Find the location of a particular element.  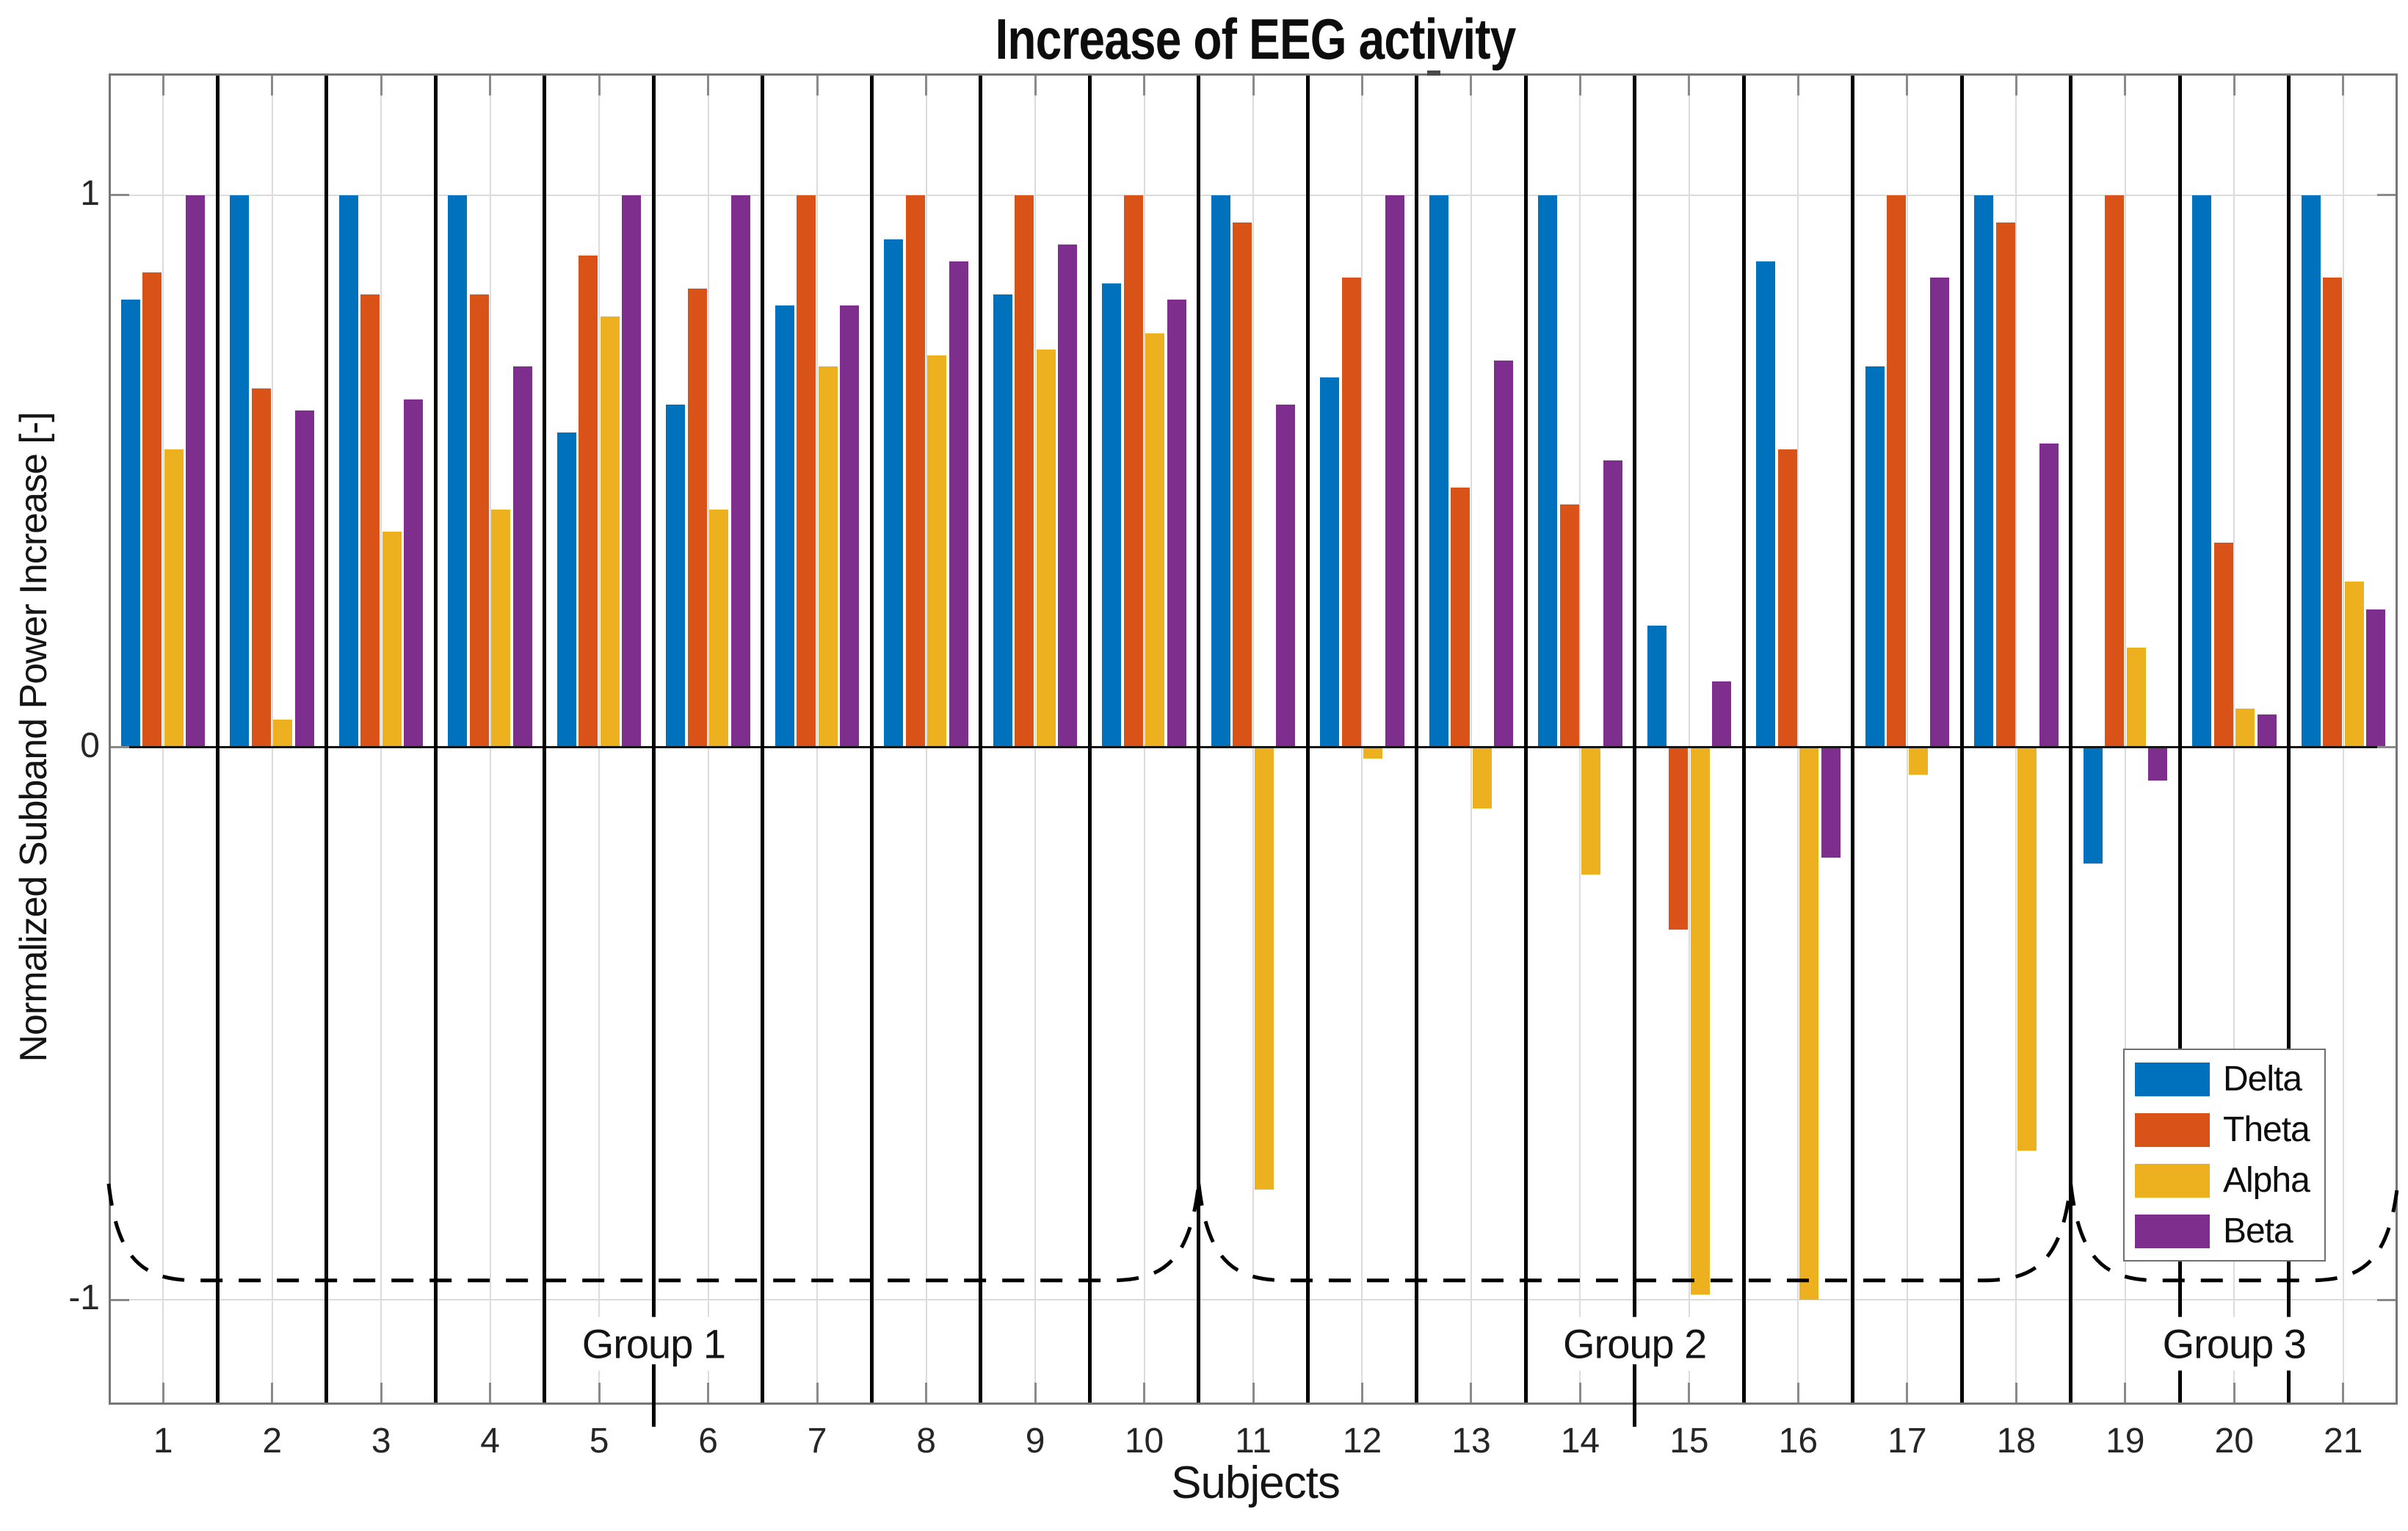

x-tick-label: 1 is located at coordinates (163, 1441).